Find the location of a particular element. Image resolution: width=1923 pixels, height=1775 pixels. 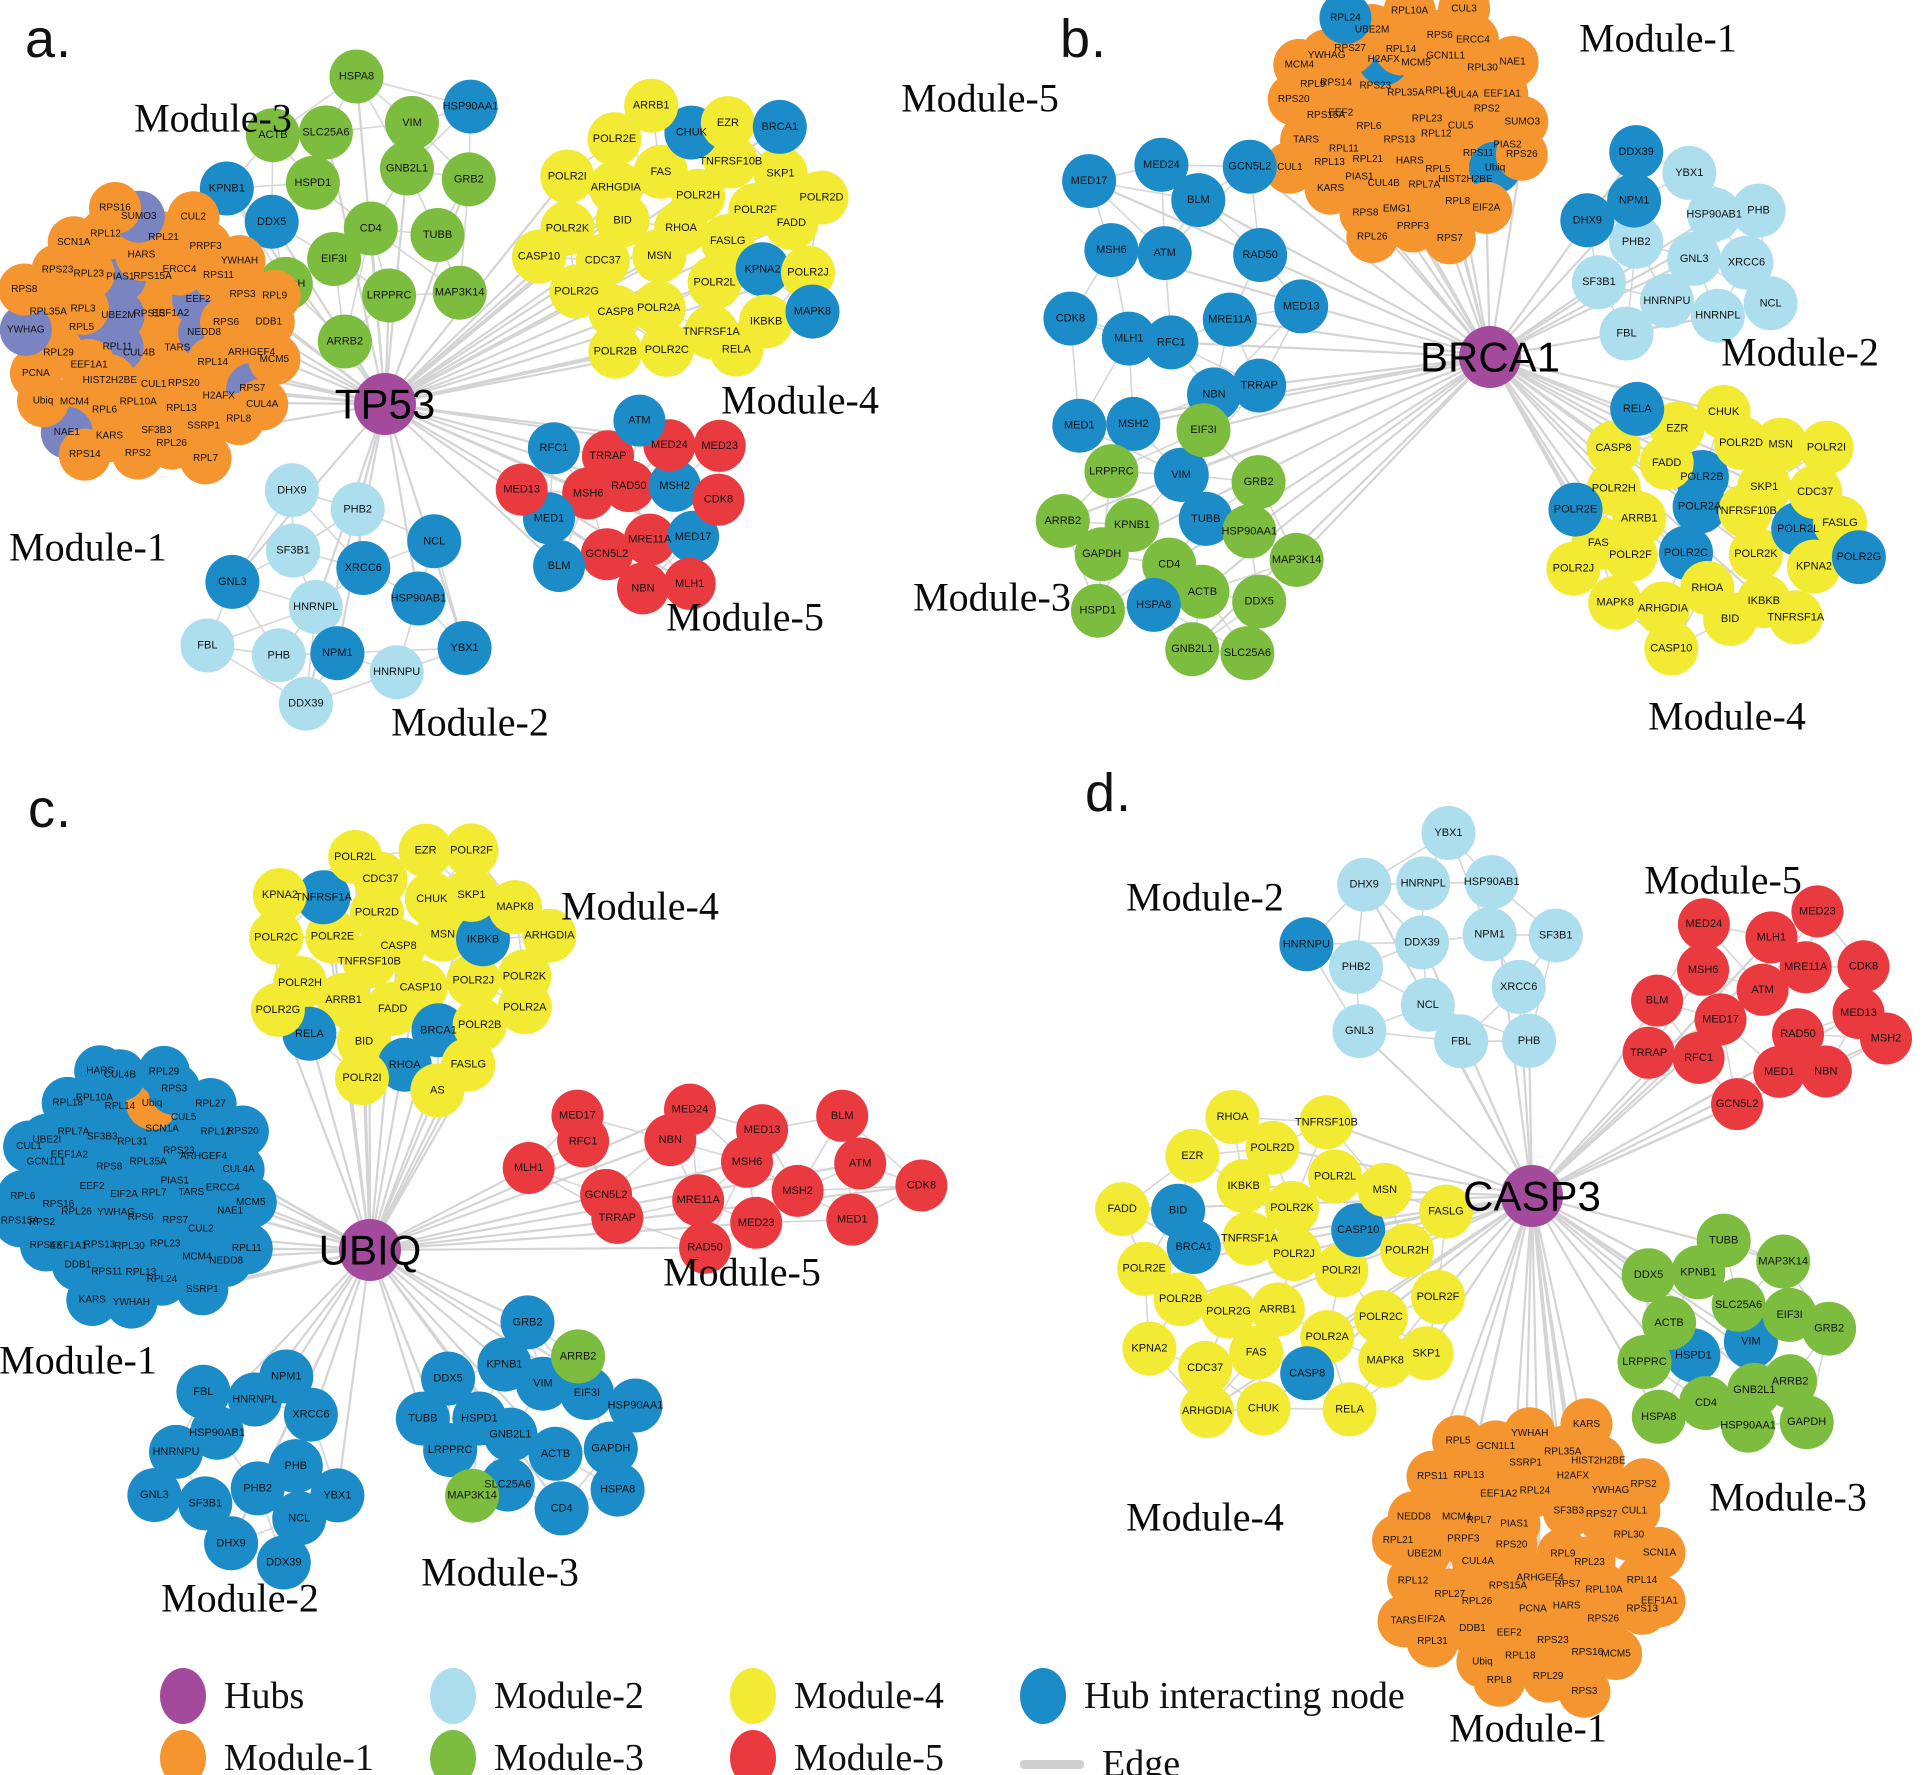

node-label: LRPPRC is located at coordinates (1111, 471).